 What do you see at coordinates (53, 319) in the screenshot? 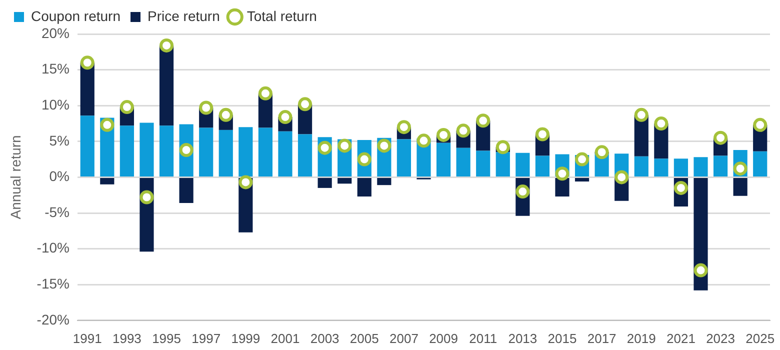
I see `y-tick-label: -20%` at bounding box center [53, 319].